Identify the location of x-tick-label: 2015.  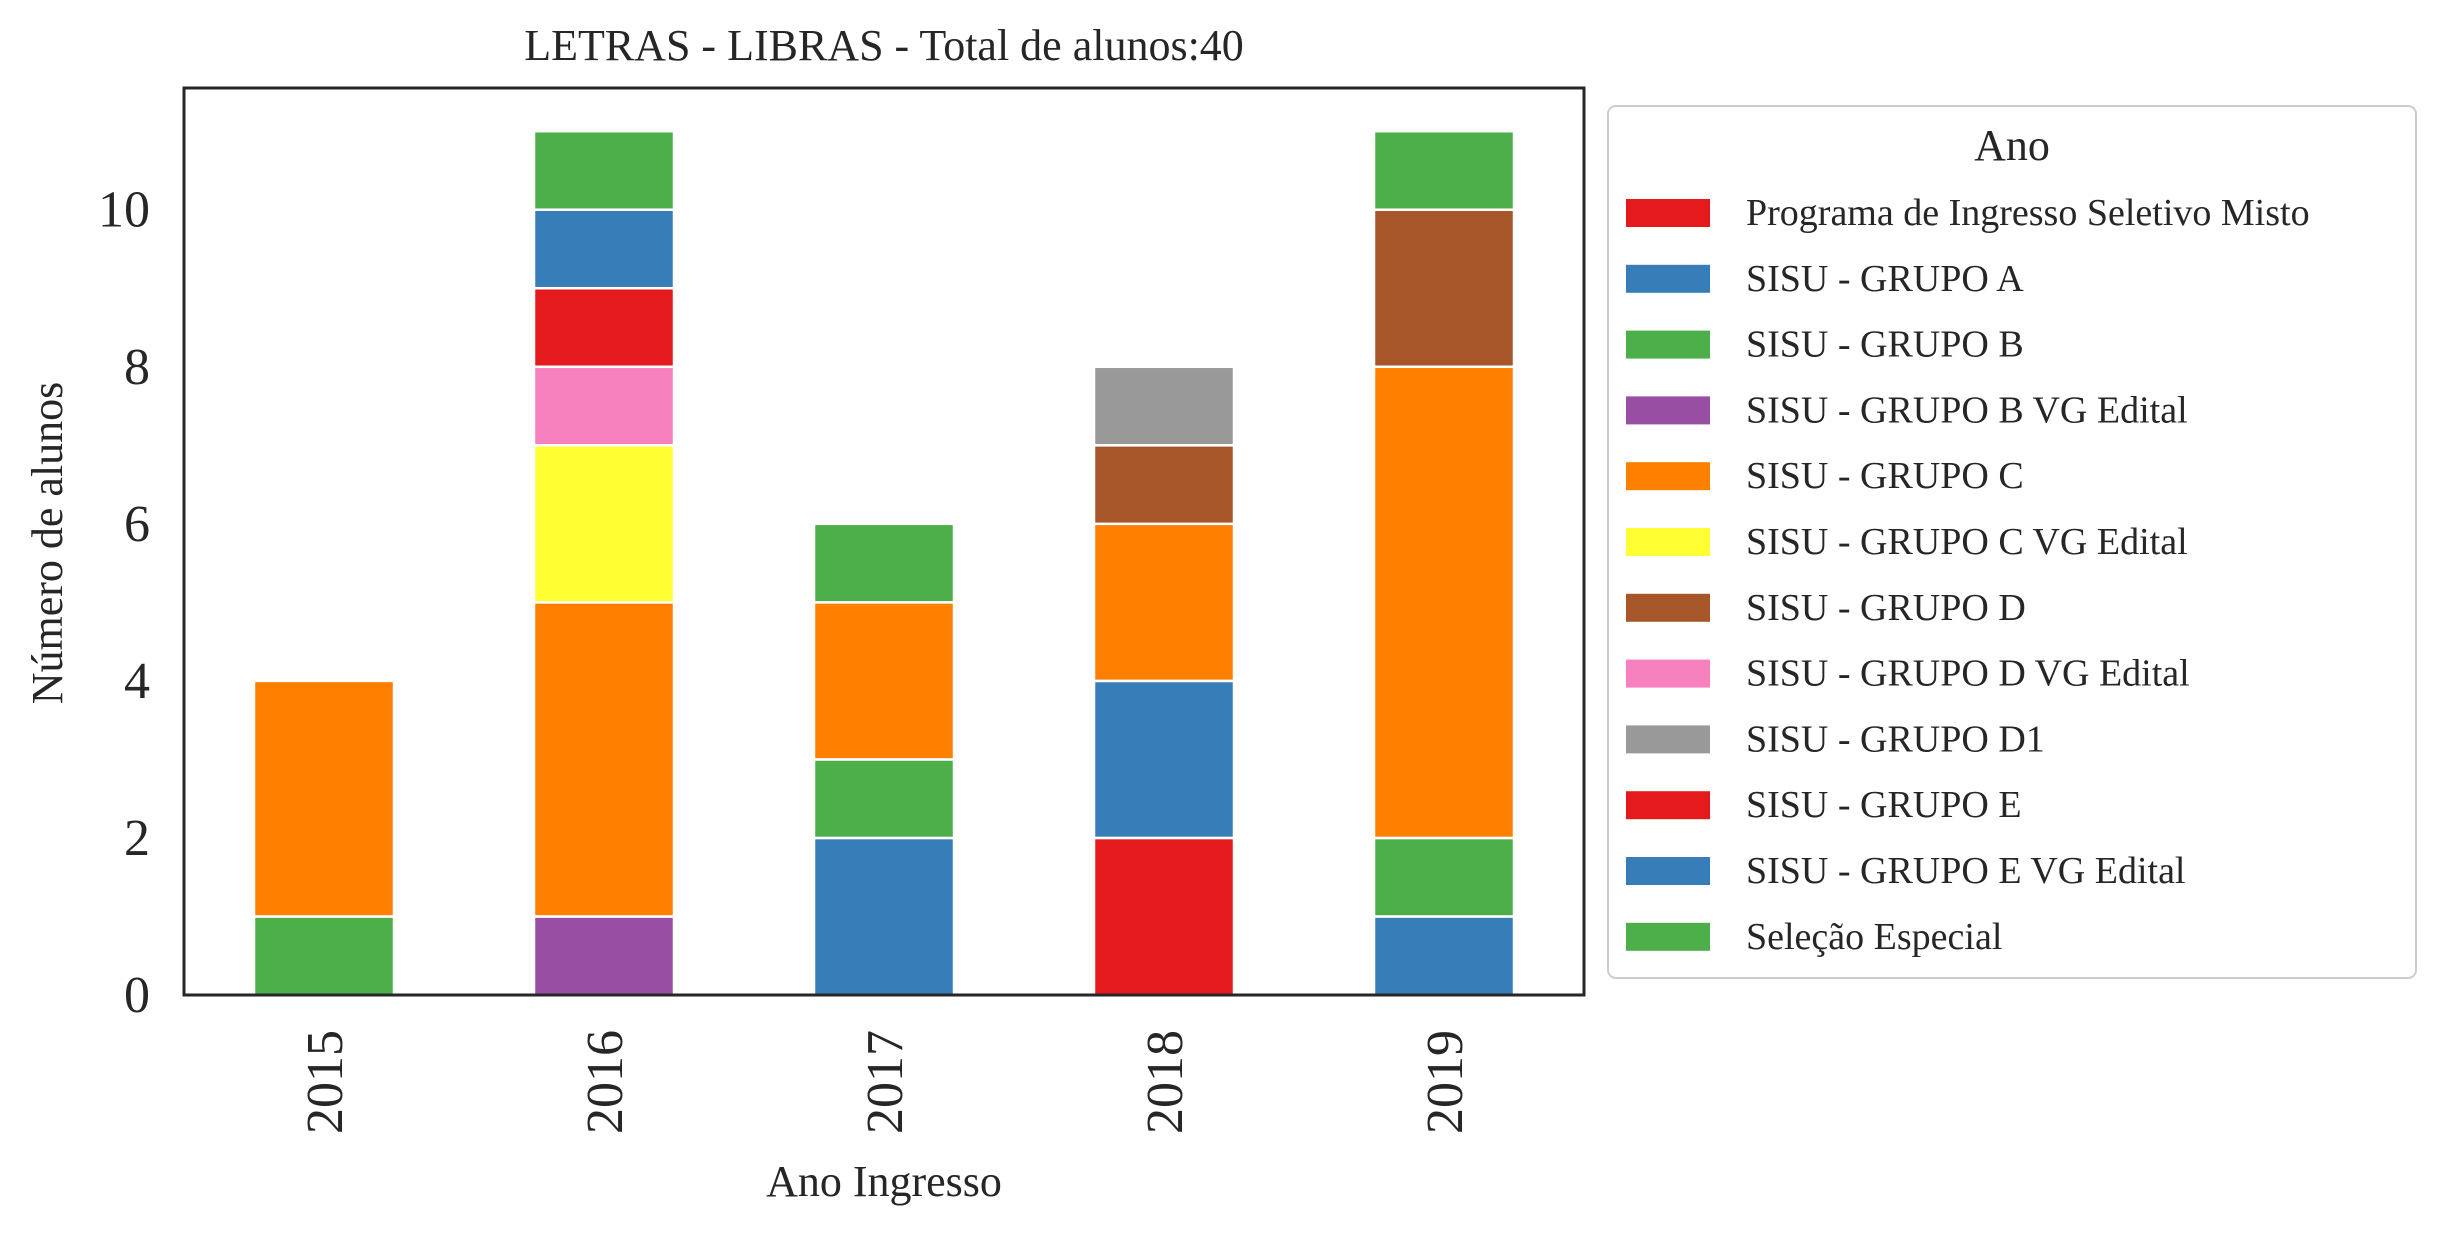
(325, 1082).